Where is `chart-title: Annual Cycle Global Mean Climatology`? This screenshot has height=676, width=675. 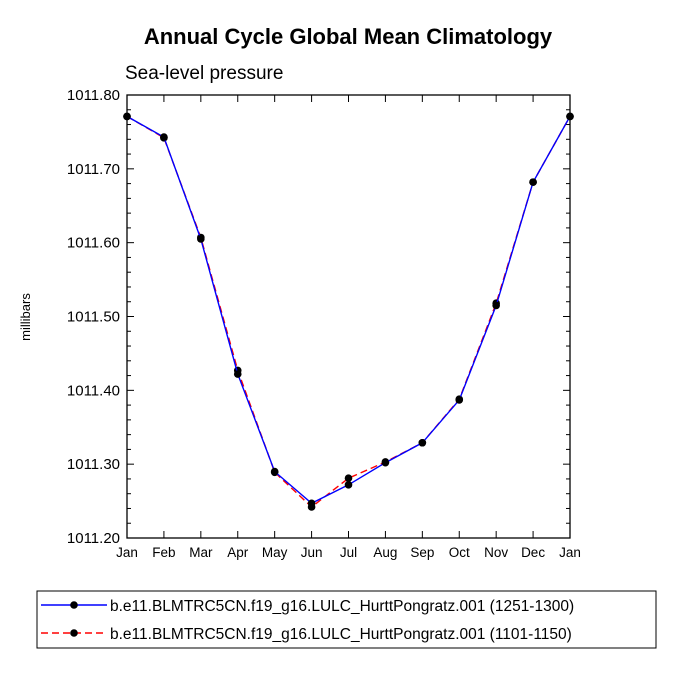 chart-title: Annual Cycle Global Mean Climatology is located at coordinates (348, 36).